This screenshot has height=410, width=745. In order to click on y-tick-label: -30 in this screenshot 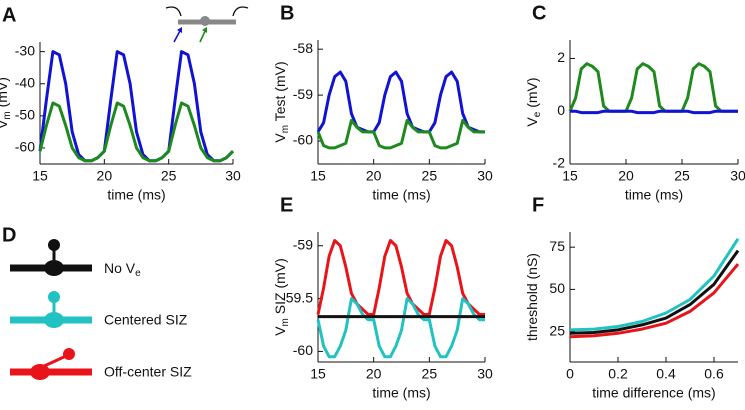, I will do `click(25, 50)`.